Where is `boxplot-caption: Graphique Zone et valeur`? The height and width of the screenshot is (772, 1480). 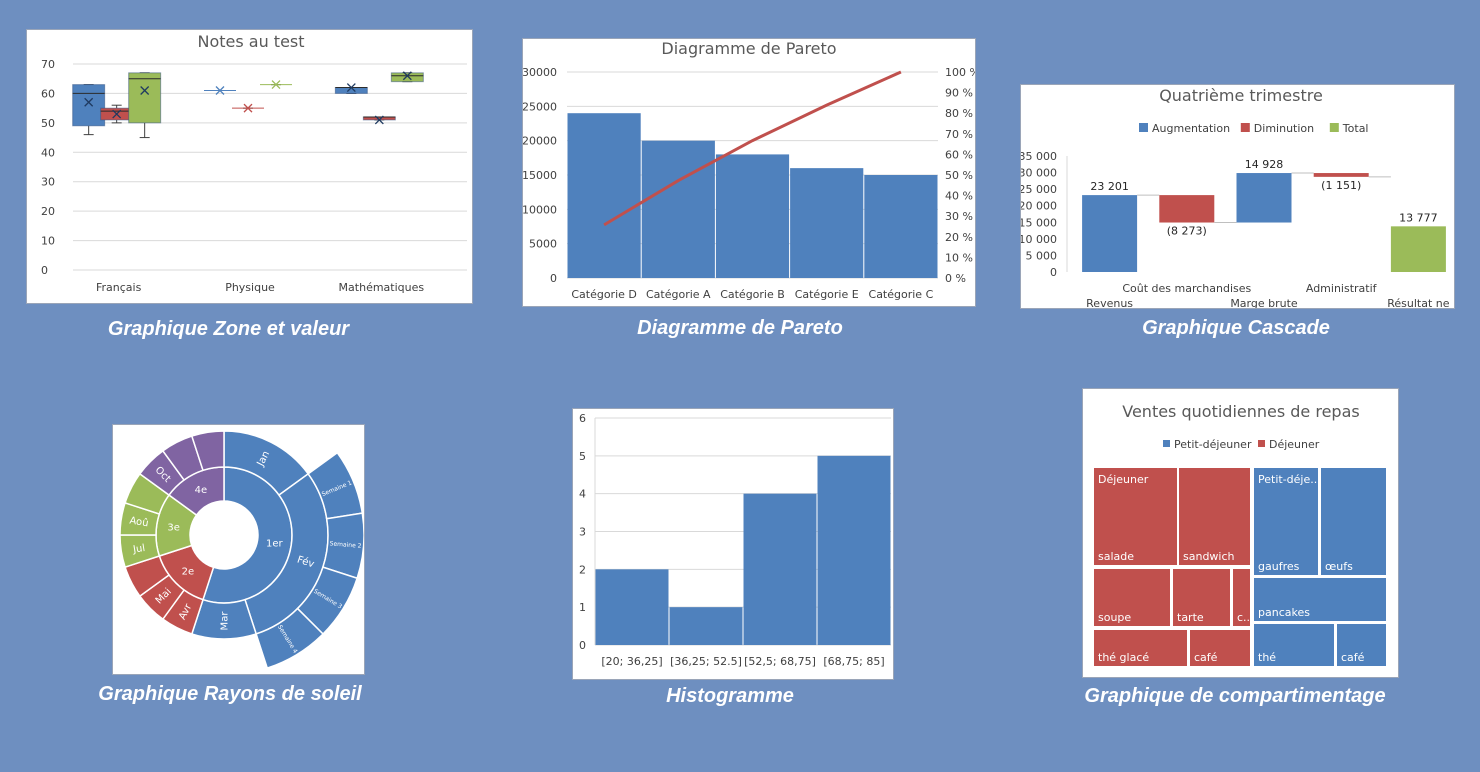
boxplot-caption: Graphique Zone et valeur is located at coordinates (228, 329).